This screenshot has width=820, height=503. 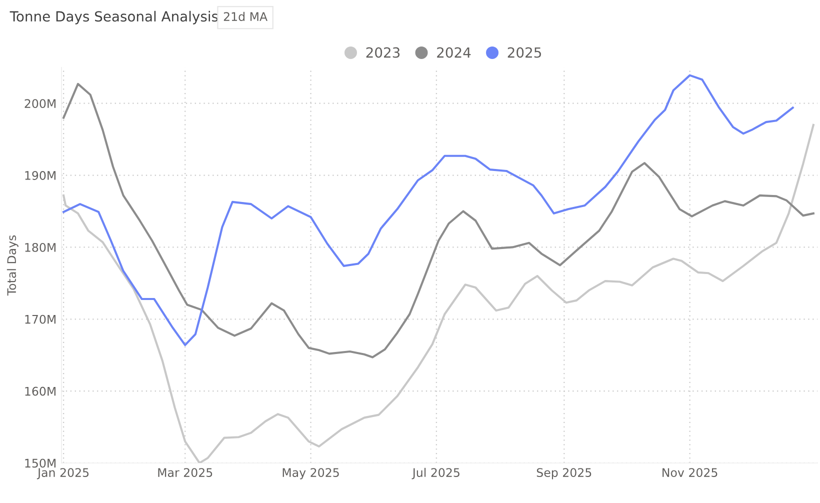 I want to click on y-tick-label: 160M, so click(x=40, y=391).